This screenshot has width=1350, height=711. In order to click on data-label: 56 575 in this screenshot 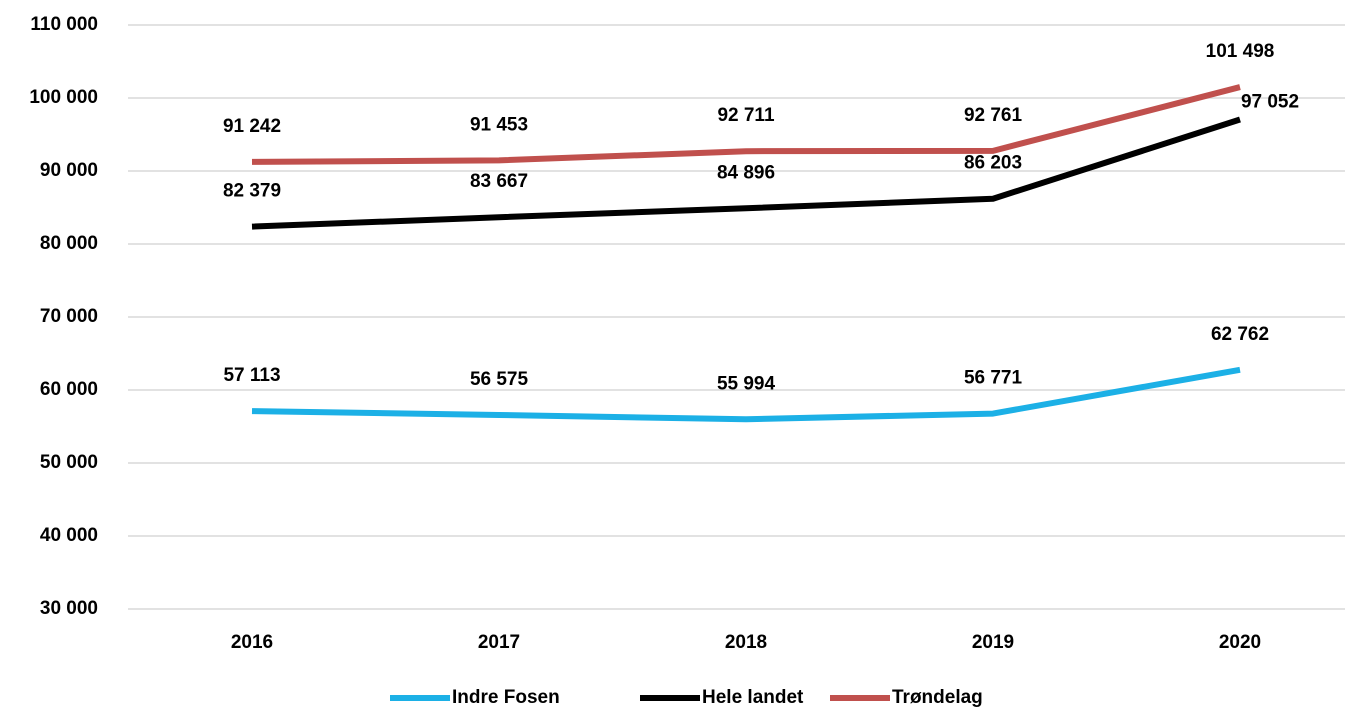, I will do `click(499, 379)`.